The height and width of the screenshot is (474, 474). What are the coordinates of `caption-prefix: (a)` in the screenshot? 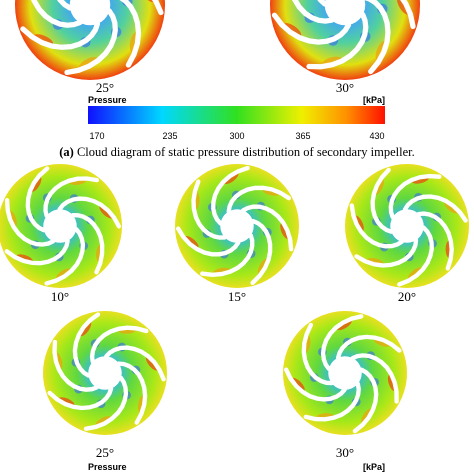 It's located at (66, 152).